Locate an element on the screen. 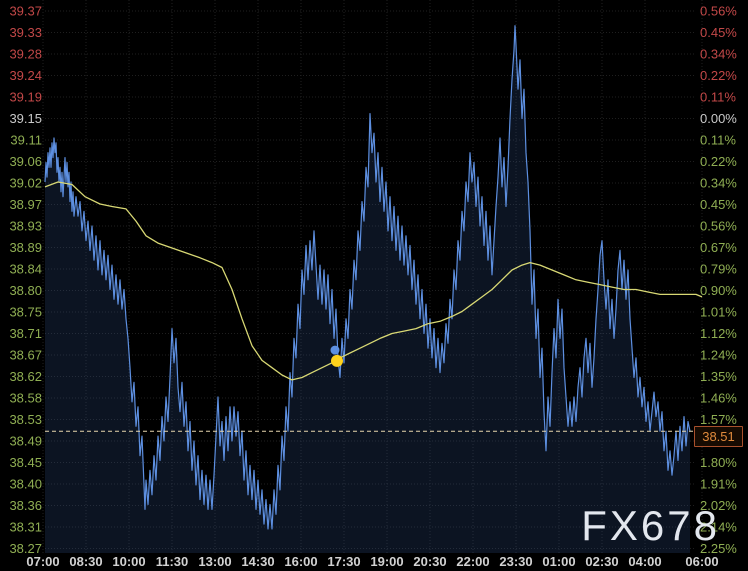 This screenshot has width=748, height=571. left-axis-label: 38.75 is located at coordinates (25, 312).